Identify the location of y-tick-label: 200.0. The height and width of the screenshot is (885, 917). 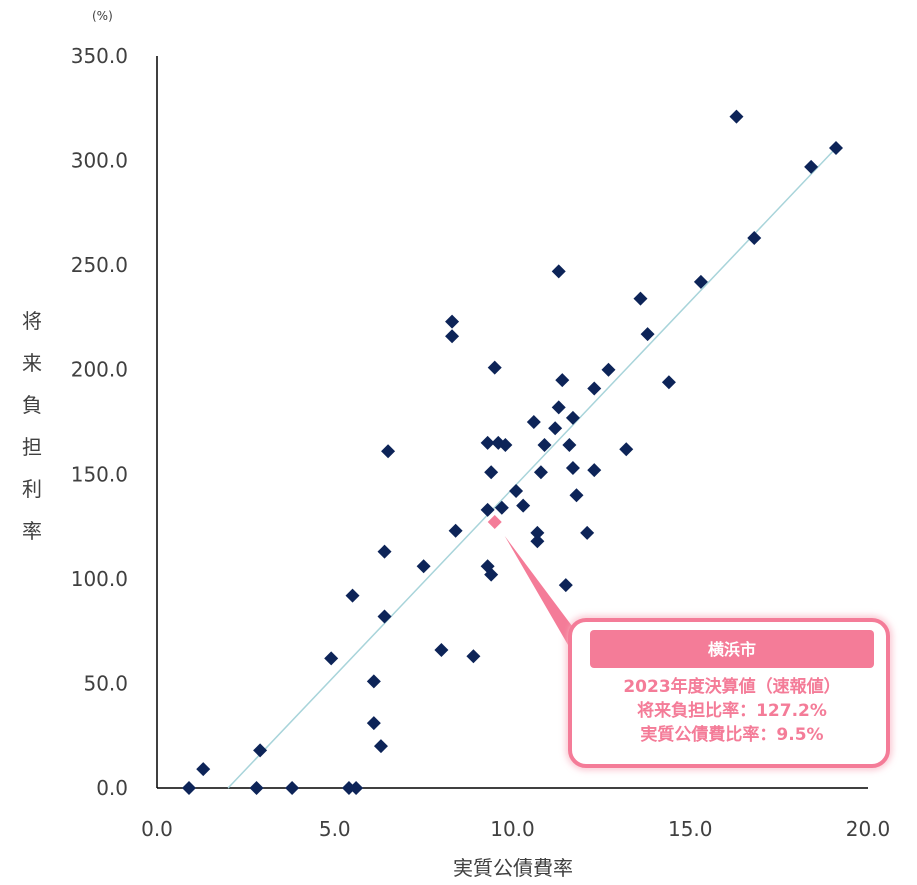
(99, 370).